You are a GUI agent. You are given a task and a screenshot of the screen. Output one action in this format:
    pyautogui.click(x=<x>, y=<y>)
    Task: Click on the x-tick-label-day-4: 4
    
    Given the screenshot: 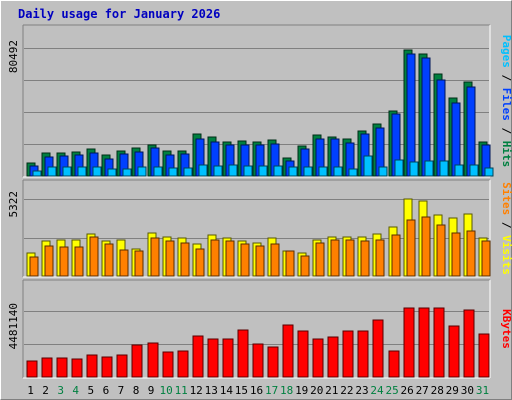 What is the action you would take?
    pyautogui.click(x=75, y=390)
    